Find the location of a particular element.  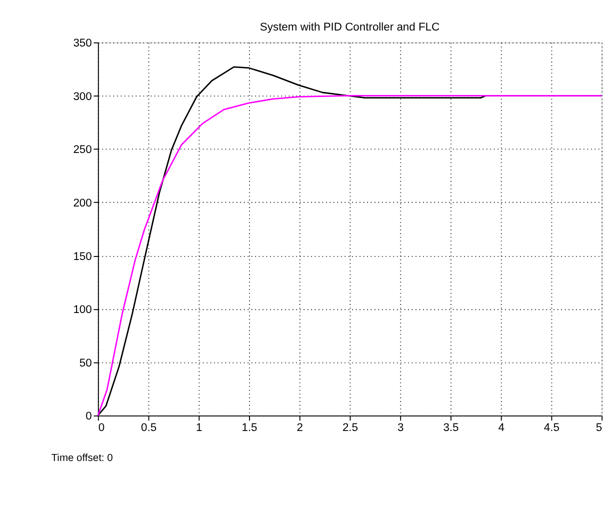

x-tick-label: 1 is located at coordinates (199, 428).